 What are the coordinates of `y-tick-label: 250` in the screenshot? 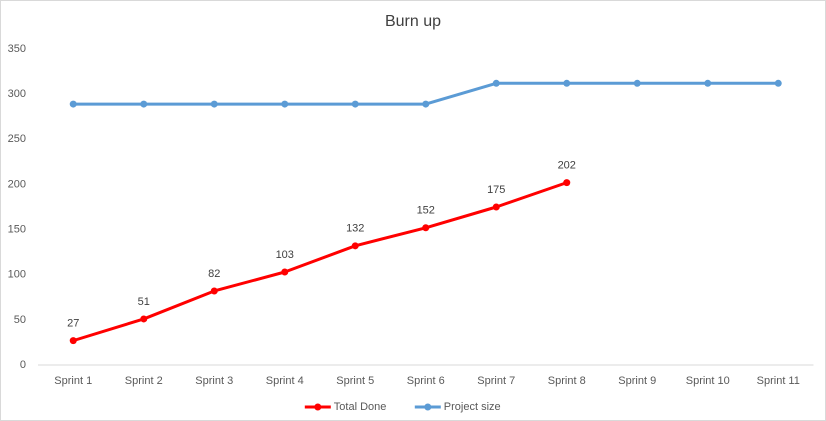 It's located at (17, 139).